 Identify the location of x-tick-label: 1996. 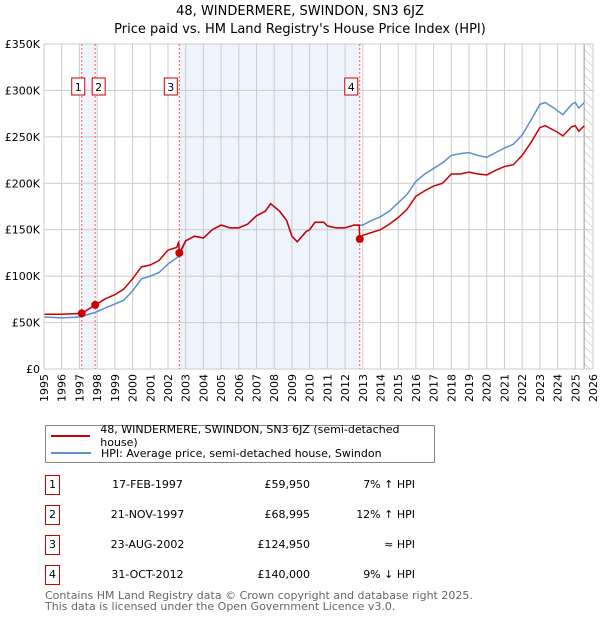
(62, 388).